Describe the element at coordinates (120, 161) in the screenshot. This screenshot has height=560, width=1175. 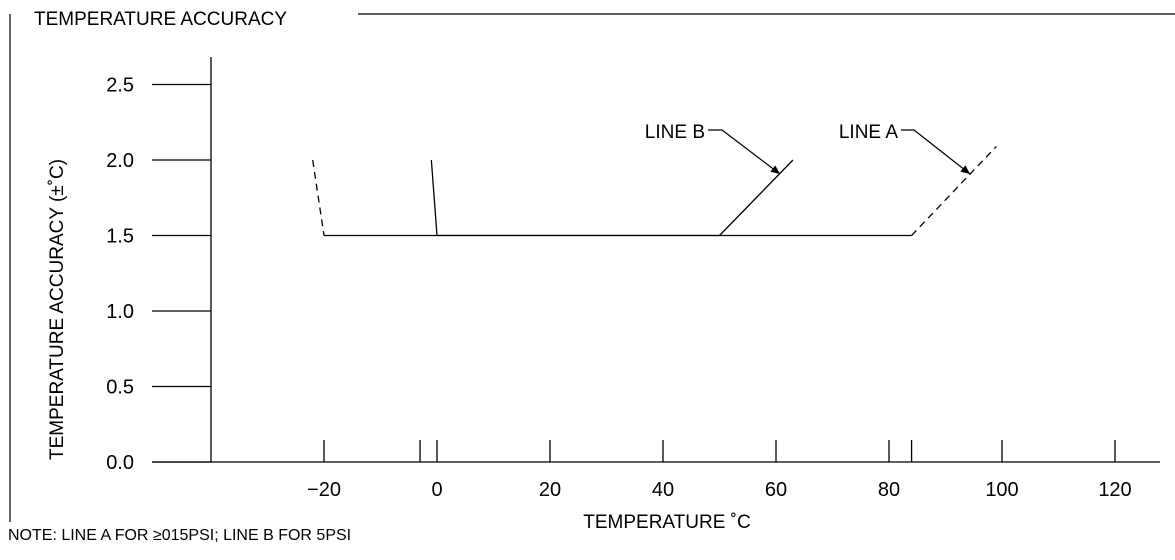
I see `y-tick-label: 2.0` at that location.